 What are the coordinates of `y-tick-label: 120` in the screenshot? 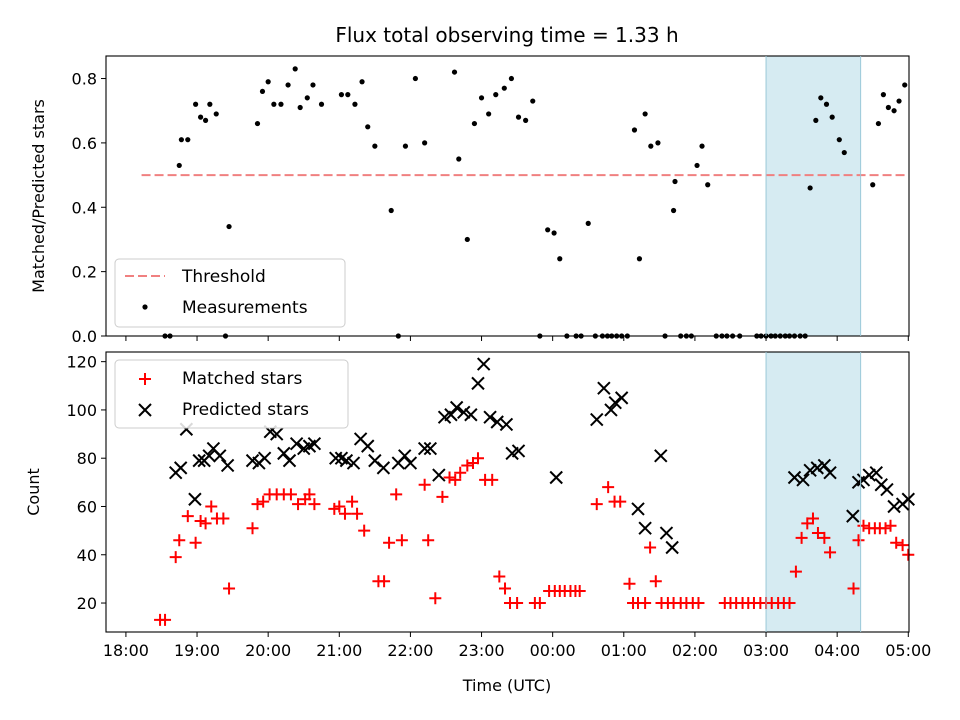 It's located at (81, 362).